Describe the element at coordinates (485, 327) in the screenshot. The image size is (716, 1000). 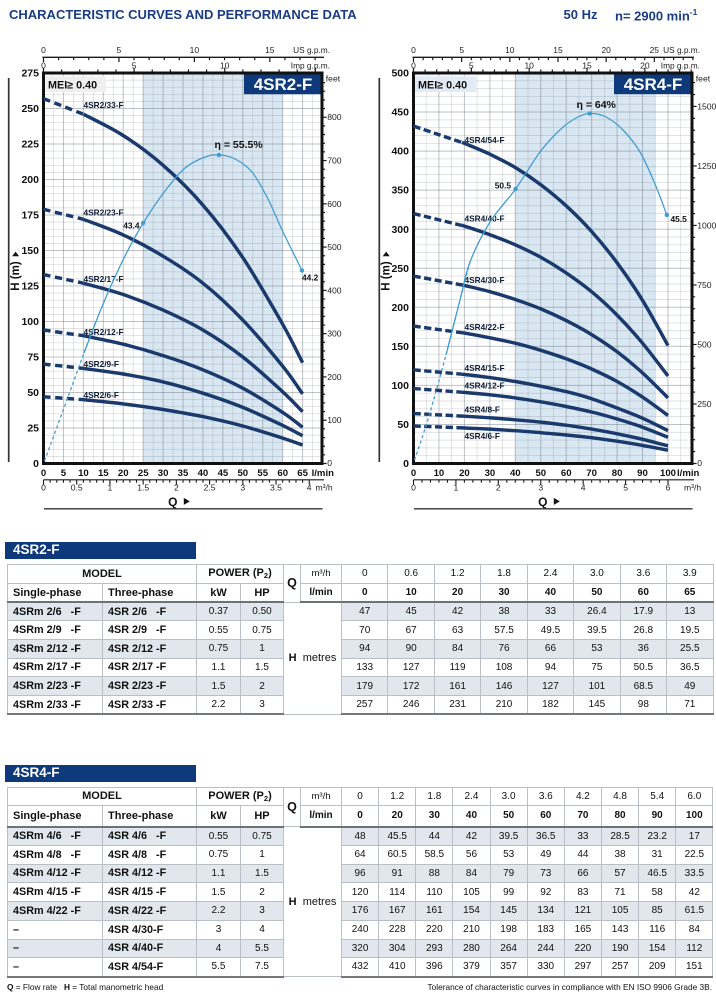
I see `svg-text: 4SR4/22-F` at that location.